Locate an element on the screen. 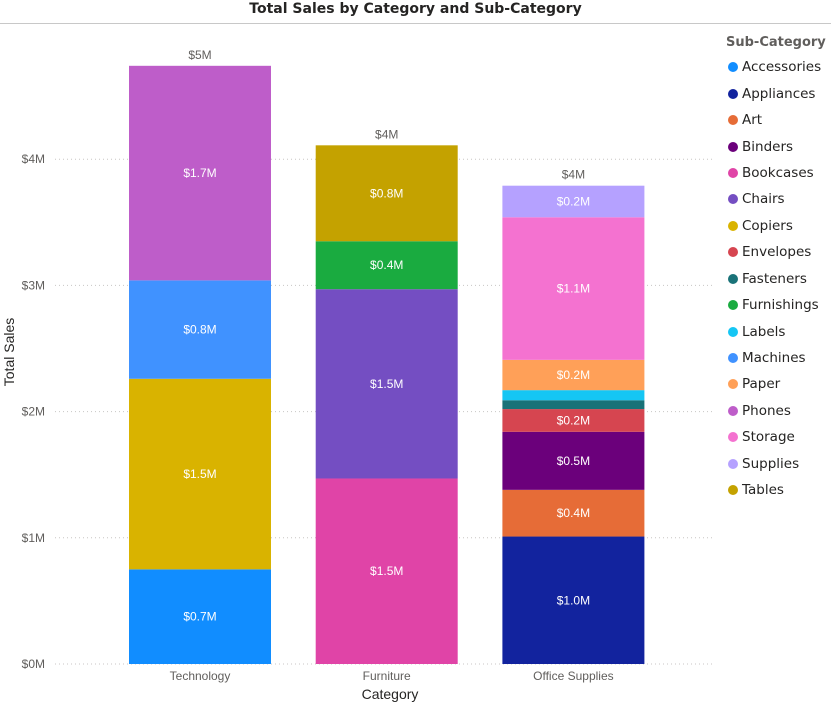  y-tick-label: $4M is located at coordinates (33, 159).